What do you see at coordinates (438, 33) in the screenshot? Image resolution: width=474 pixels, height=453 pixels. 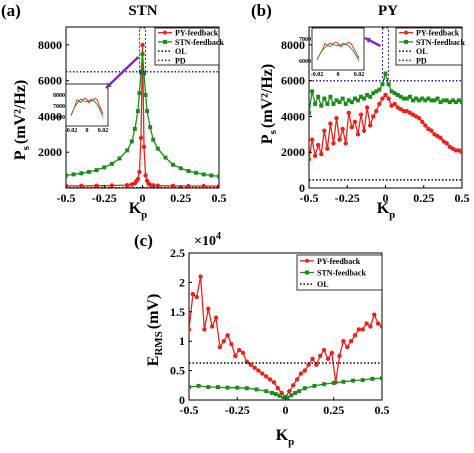 I see `legend-label-py-feedback: PY-feedback` at bounding box center [438, 33].